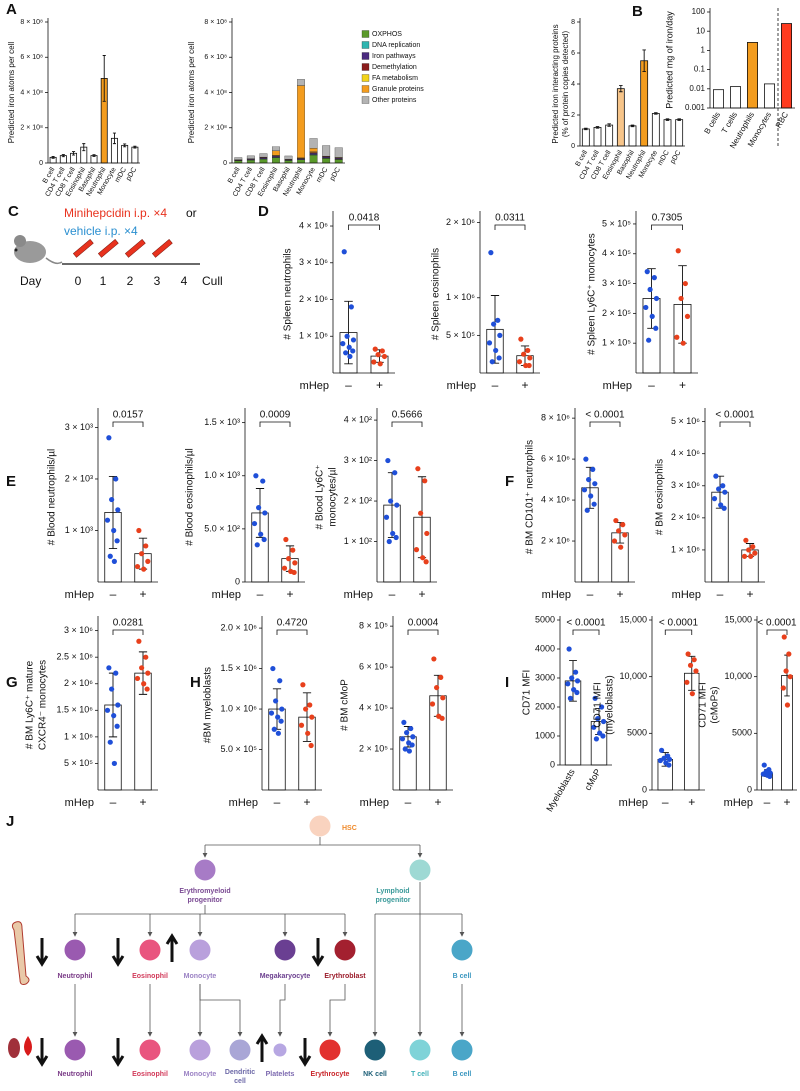  What do you see at coordinates (115, 213) in the screenshot?
I see `treatment-label: Minihepcidin i.p. ×4` at bounding box center [115, 213].